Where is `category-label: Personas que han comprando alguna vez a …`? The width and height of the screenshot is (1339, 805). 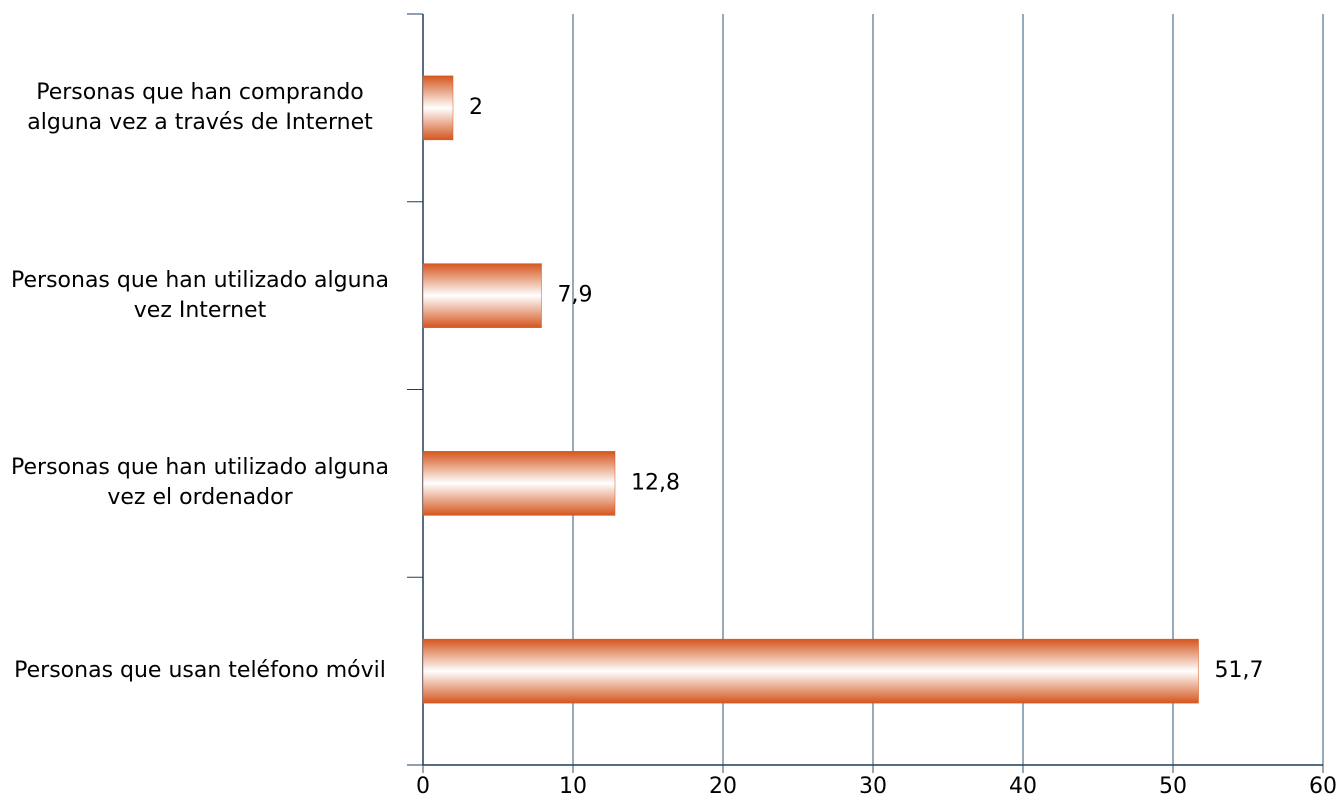 category-label: Personas que han comprando alguna vez a … is located at coordinates (200, 107).